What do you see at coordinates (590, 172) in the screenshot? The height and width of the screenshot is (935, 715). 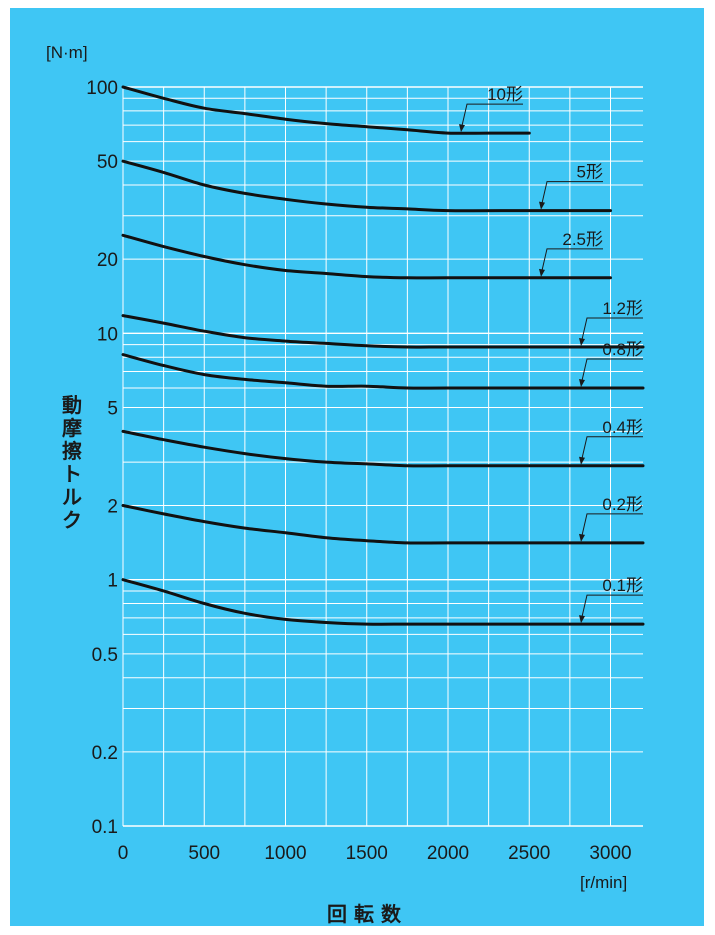 I see `series-label: 5形` at bounding box center [590, 172].